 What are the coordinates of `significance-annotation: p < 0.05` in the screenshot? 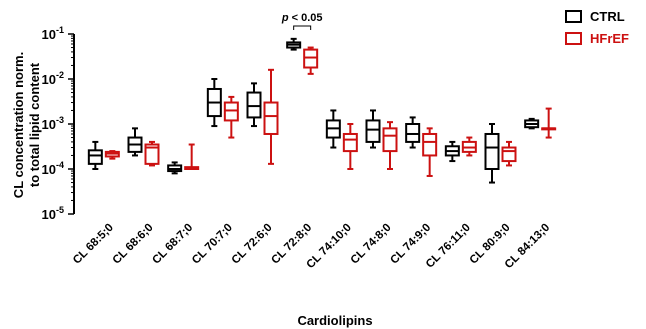 It's located at (302, 21).